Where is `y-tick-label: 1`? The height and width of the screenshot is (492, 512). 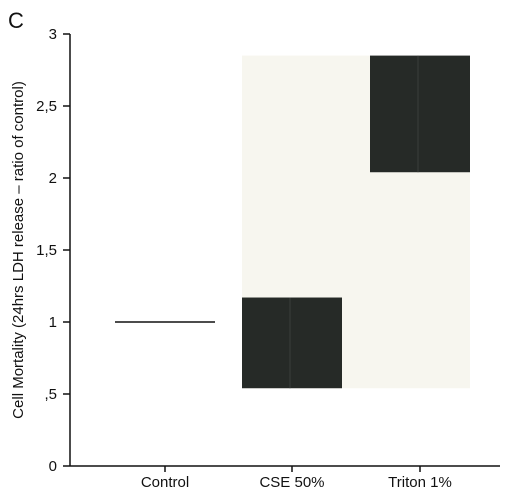 y-tick-label: 1 is located at coordinates (53, 322).